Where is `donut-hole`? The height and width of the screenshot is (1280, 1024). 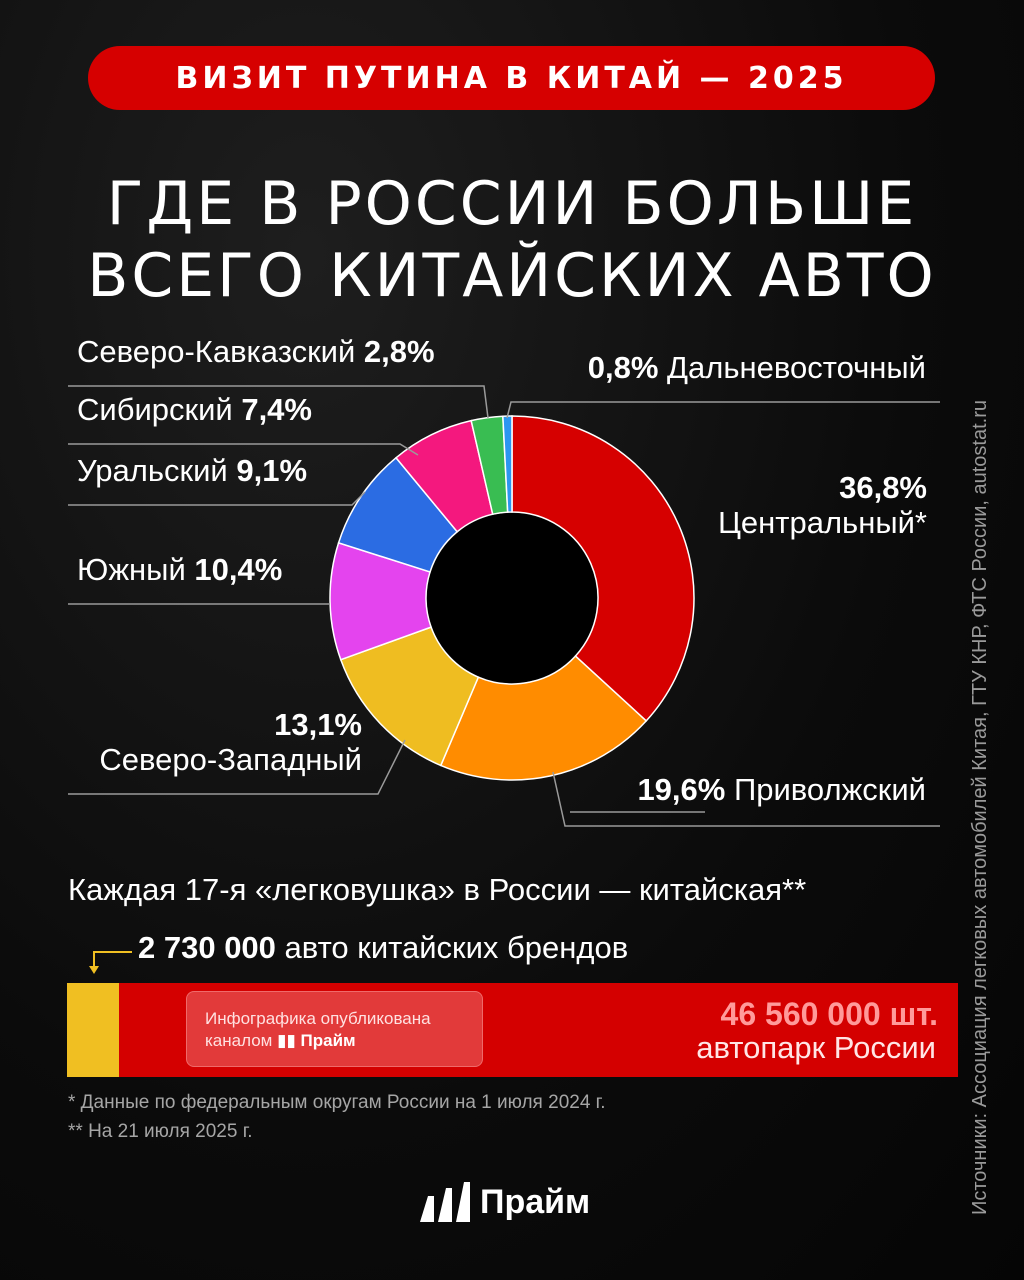 donut-hole is located at coordinates (512, 598).